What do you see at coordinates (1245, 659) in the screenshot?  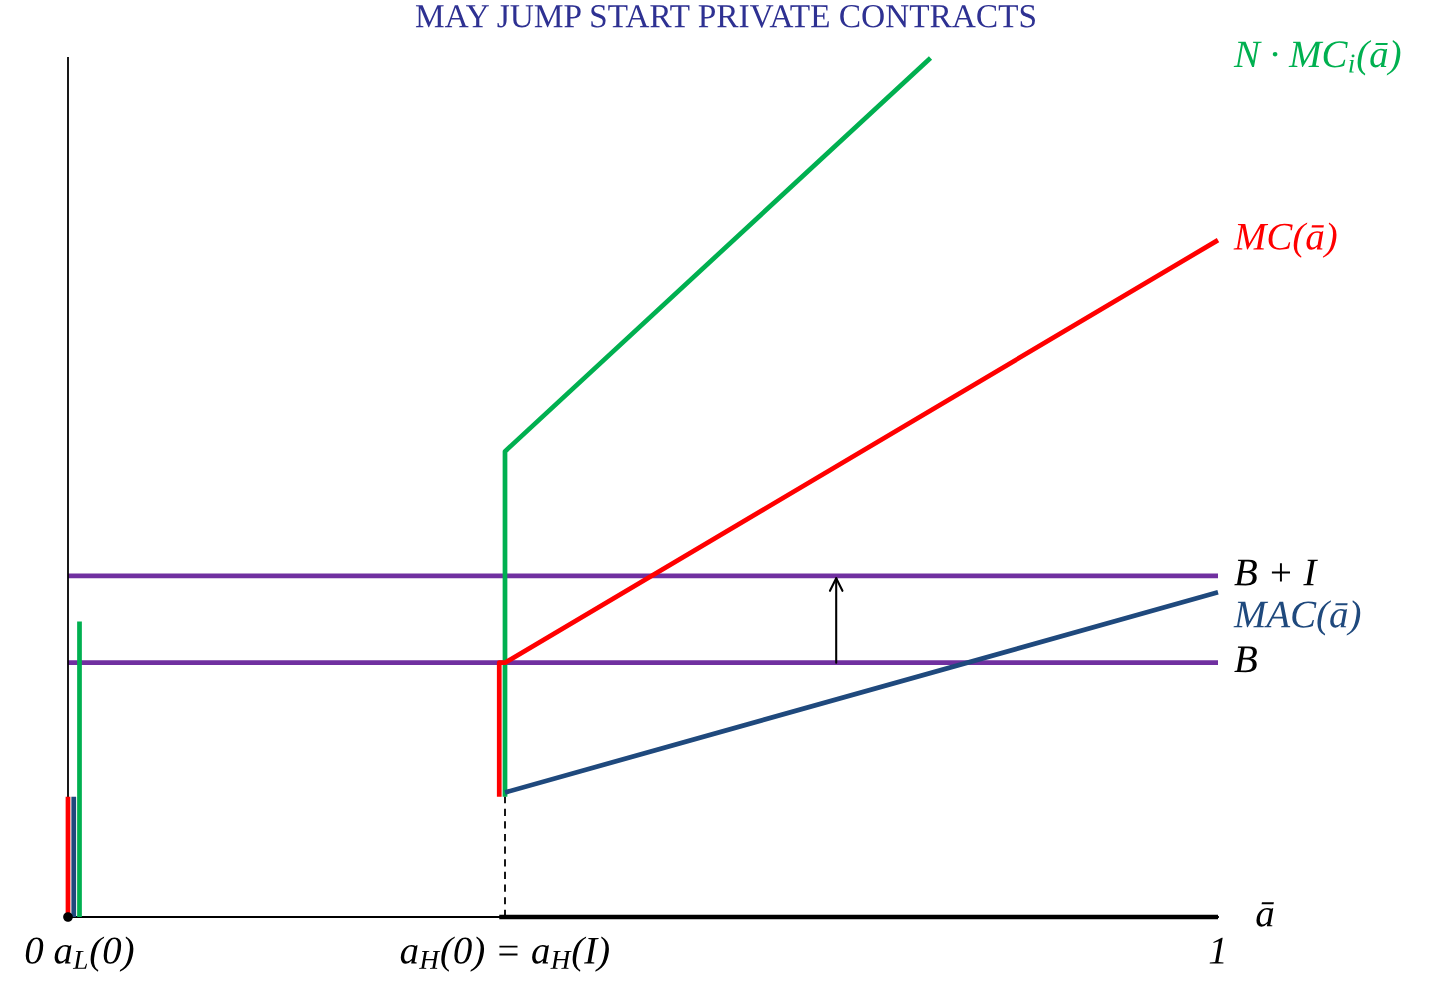 I see `ref-line-label: B` at bounding box center [1245, 659].